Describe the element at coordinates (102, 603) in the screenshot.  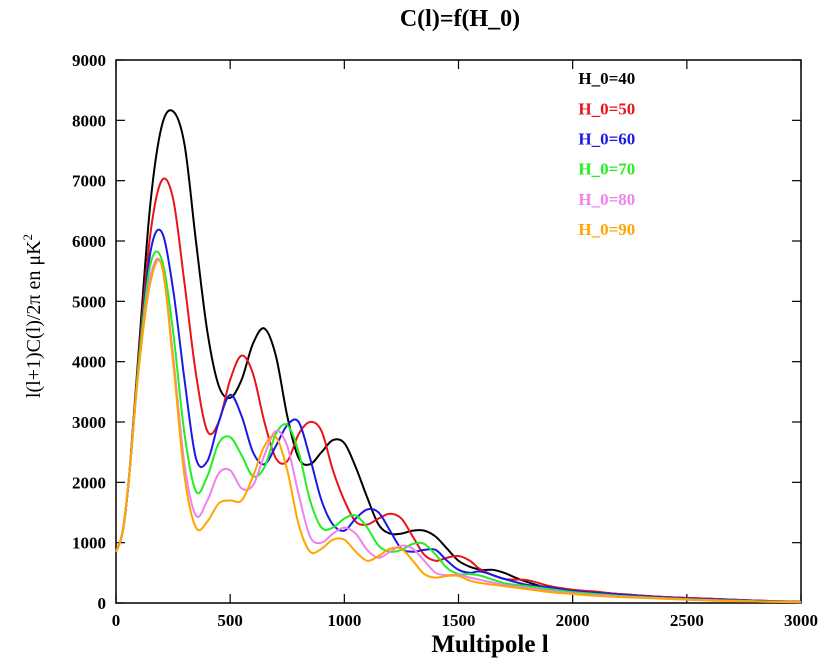
I see `y-tick-label: 0` at that location.